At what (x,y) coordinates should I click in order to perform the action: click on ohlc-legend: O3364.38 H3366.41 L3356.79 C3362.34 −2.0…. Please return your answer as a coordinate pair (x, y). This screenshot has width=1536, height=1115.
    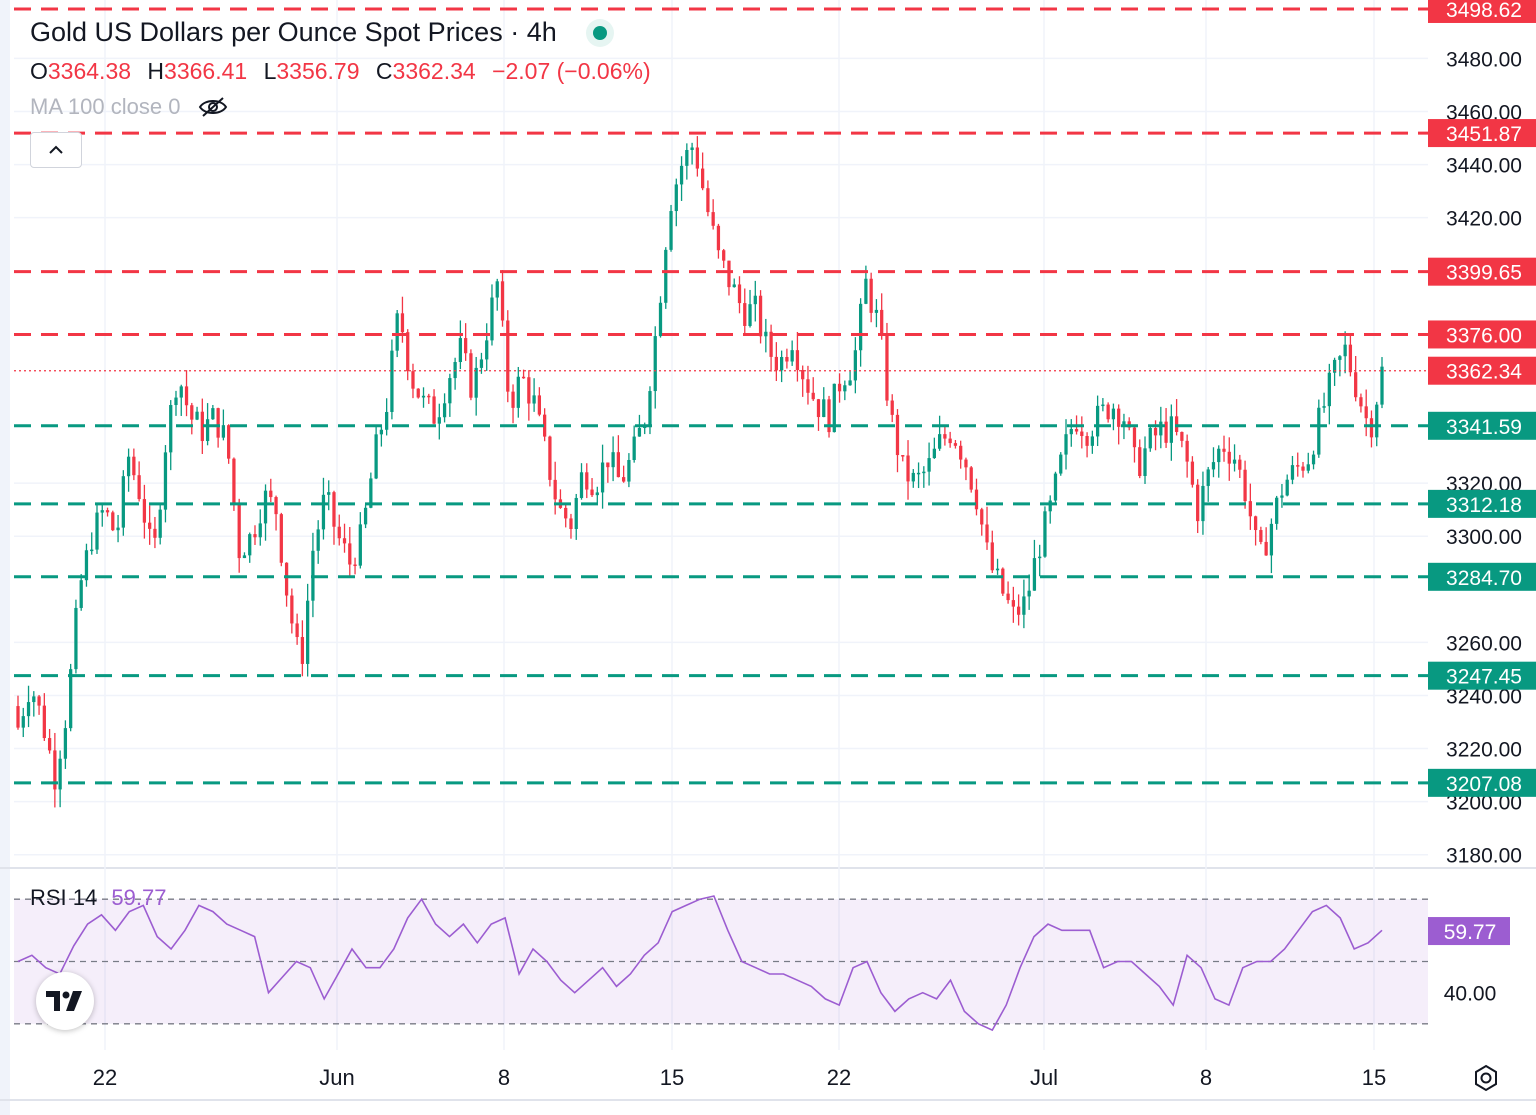
    Looking at the image, I should click on (345, 71).